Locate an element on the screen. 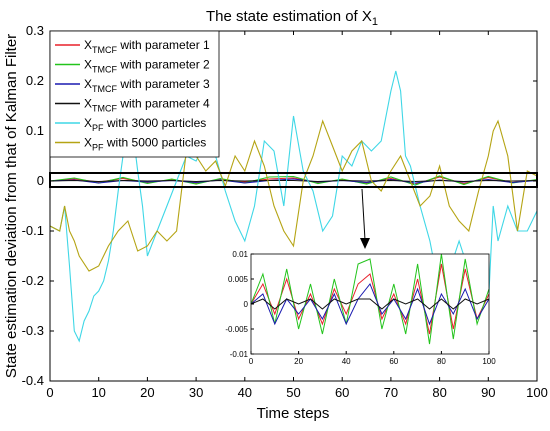 Image resolution: width=550 pixels, height=431 pixels. legend-label-5: XPF with 3000 particles is located at coordinates (145, 124).